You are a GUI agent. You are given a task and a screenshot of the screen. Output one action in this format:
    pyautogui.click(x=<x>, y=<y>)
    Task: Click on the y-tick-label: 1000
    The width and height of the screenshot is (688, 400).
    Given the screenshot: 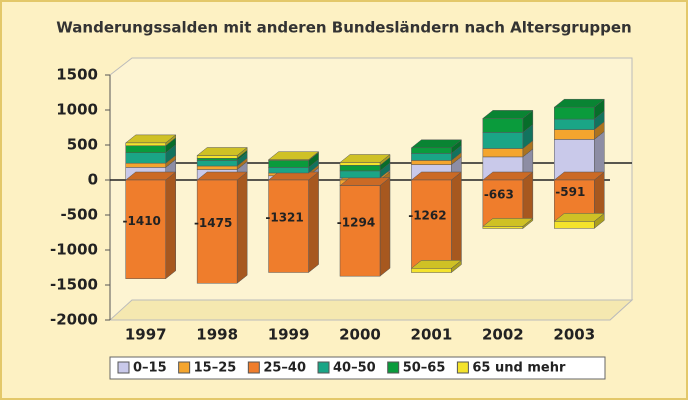 What is the action you would take?
    pyautogui.click(x=77, y=110)
    